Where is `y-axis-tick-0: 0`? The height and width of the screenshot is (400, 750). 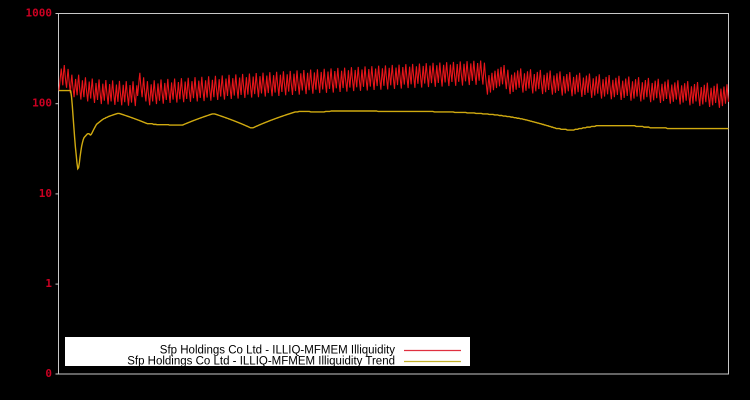
y-axis-tick-0: 0 is located at coordinates (48, 373).